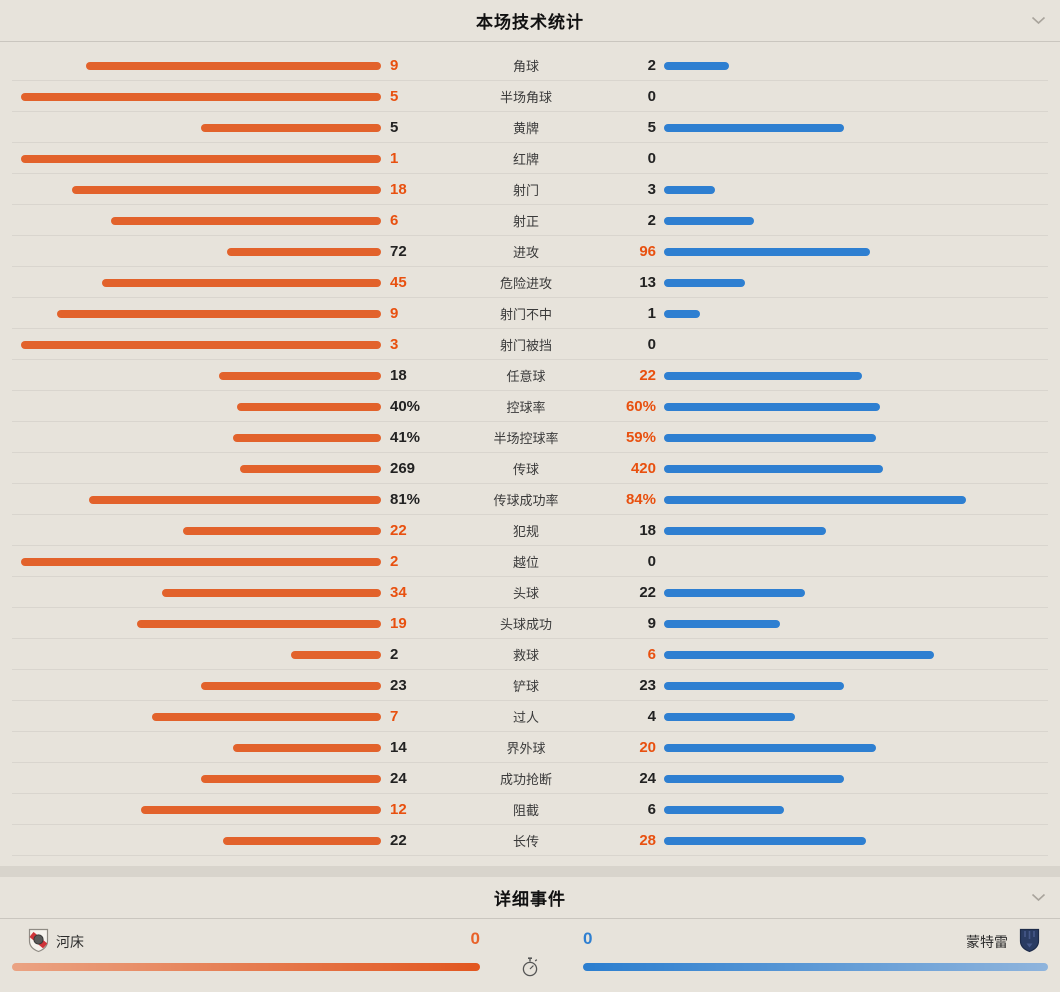  Describe the element at coordinates (525, 655) in the screenshot. I see `stat-label: 救球` at that location.